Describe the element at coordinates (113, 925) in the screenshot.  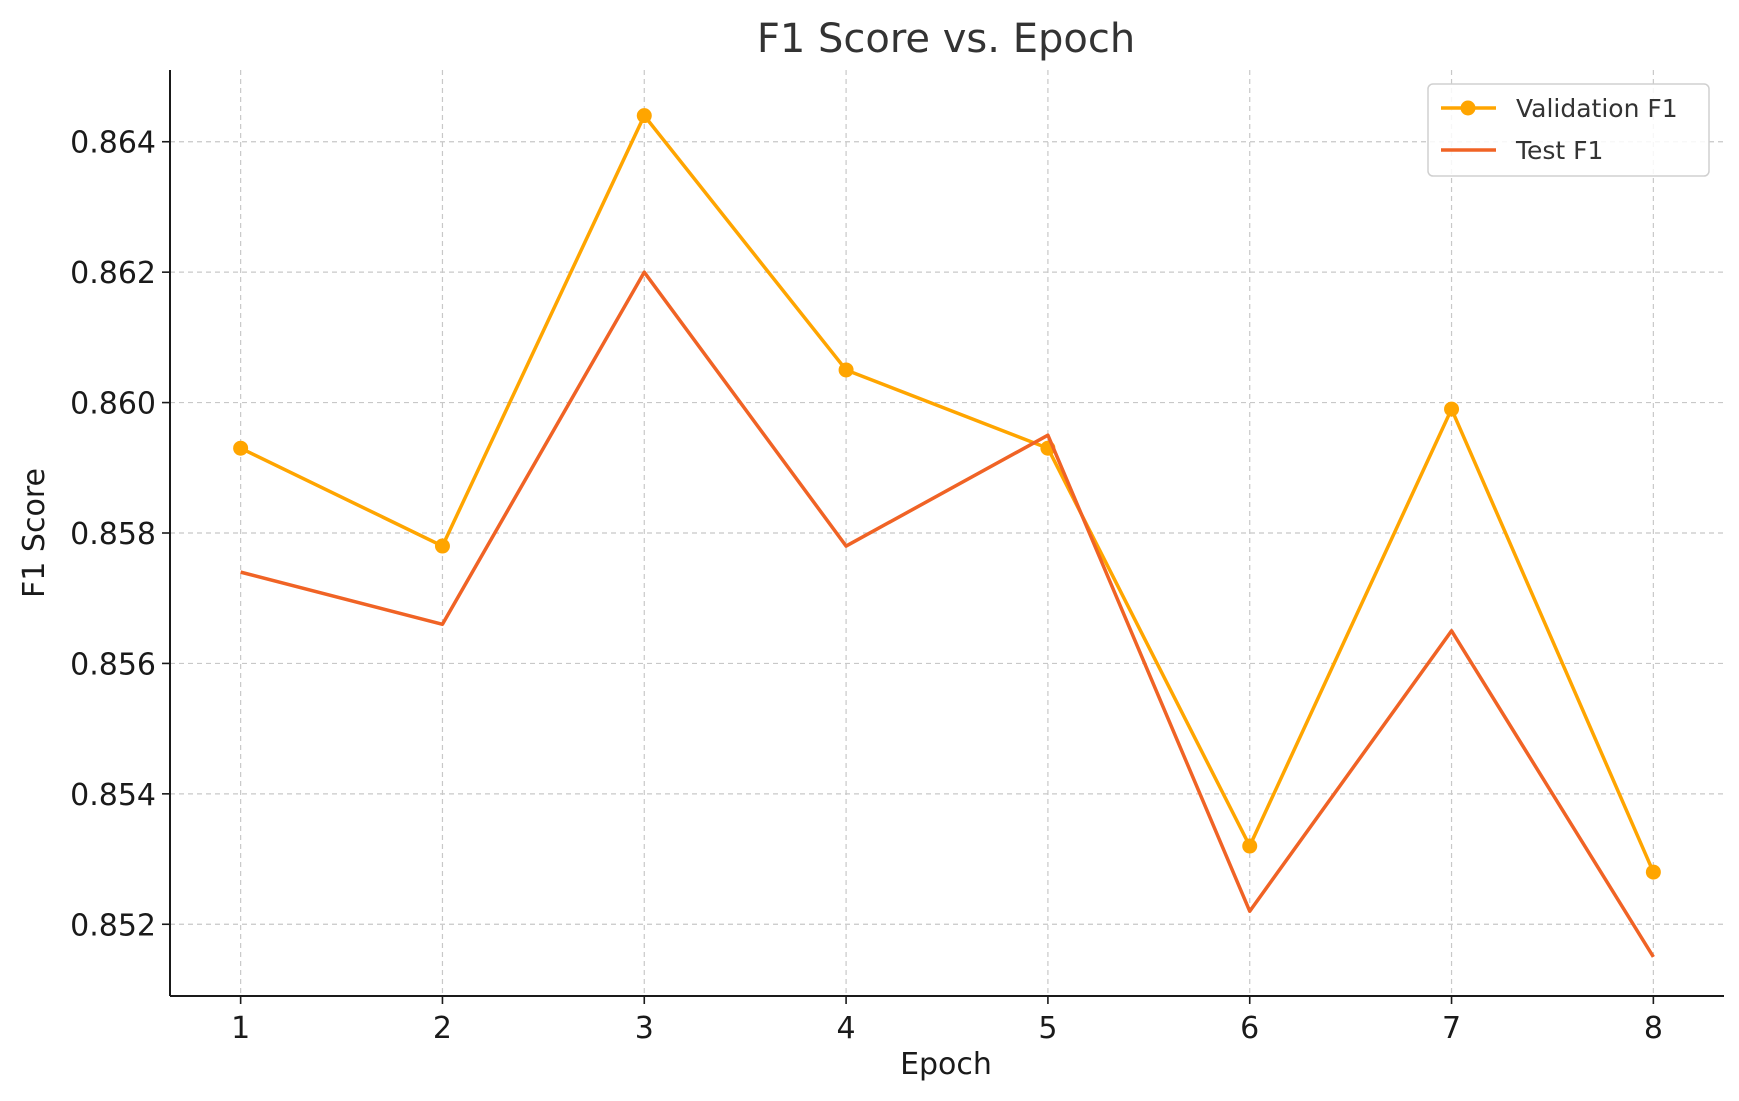
I see `y-tick-label: 0.852` at that location.